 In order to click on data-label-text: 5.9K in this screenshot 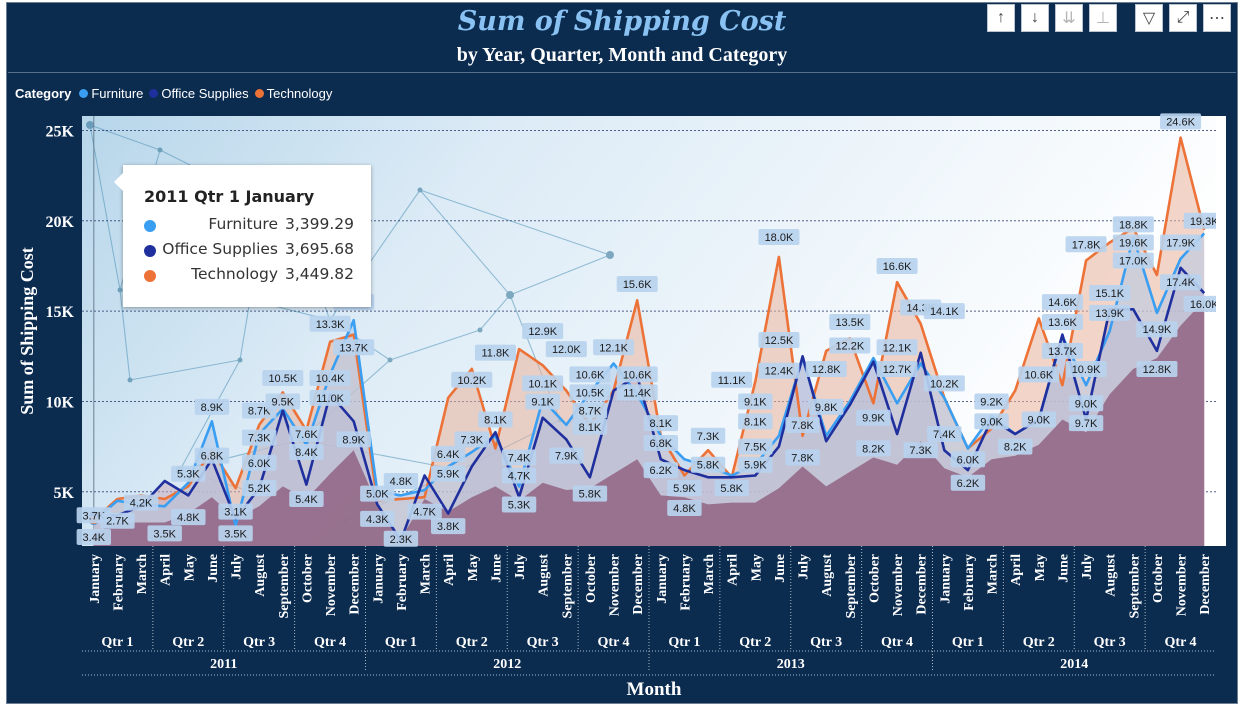, I will do `click(684, 489)`.